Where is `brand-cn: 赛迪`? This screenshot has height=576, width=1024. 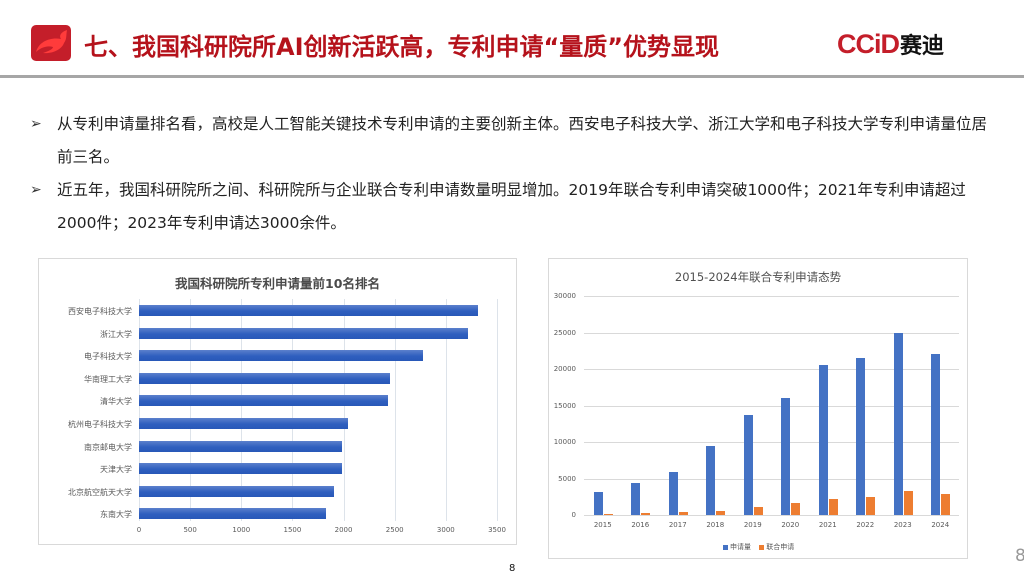 brand-cn: 赛迪 is located at coordinates (922, 46).